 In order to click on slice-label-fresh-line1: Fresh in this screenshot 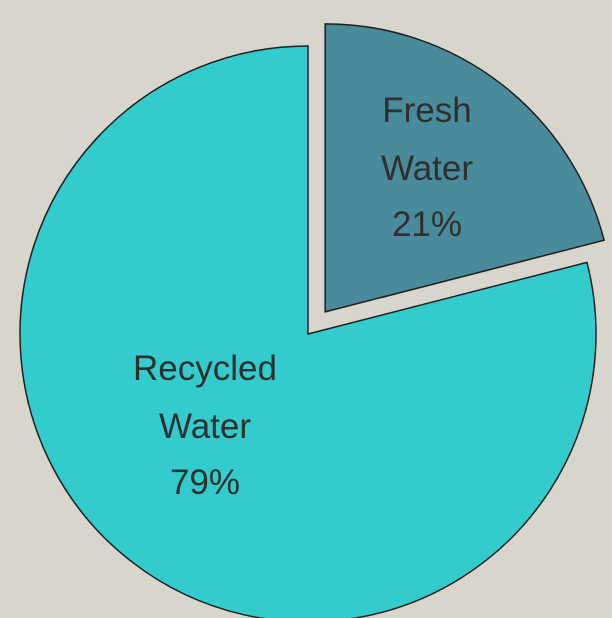, I will do `click(426, 110)`.